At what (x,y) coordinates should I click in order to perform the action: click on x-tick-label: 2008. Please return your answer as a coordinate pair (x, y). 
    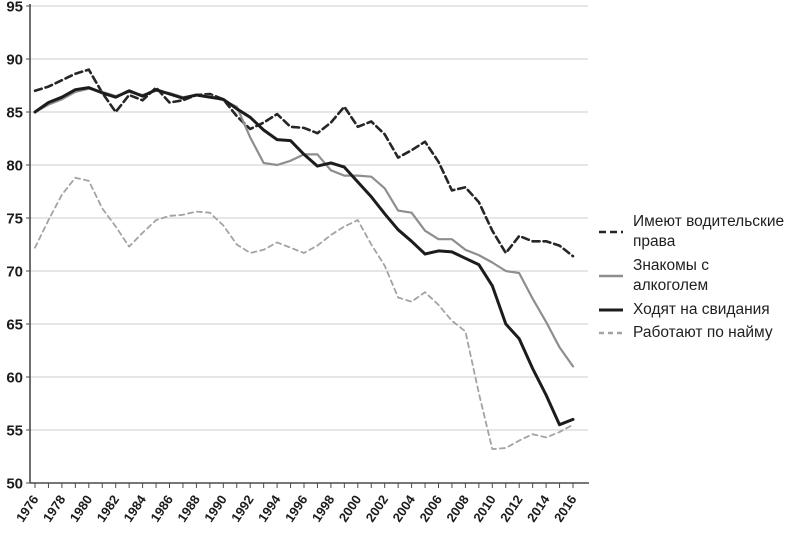
    Looking at the image, I should click on (457, 508).